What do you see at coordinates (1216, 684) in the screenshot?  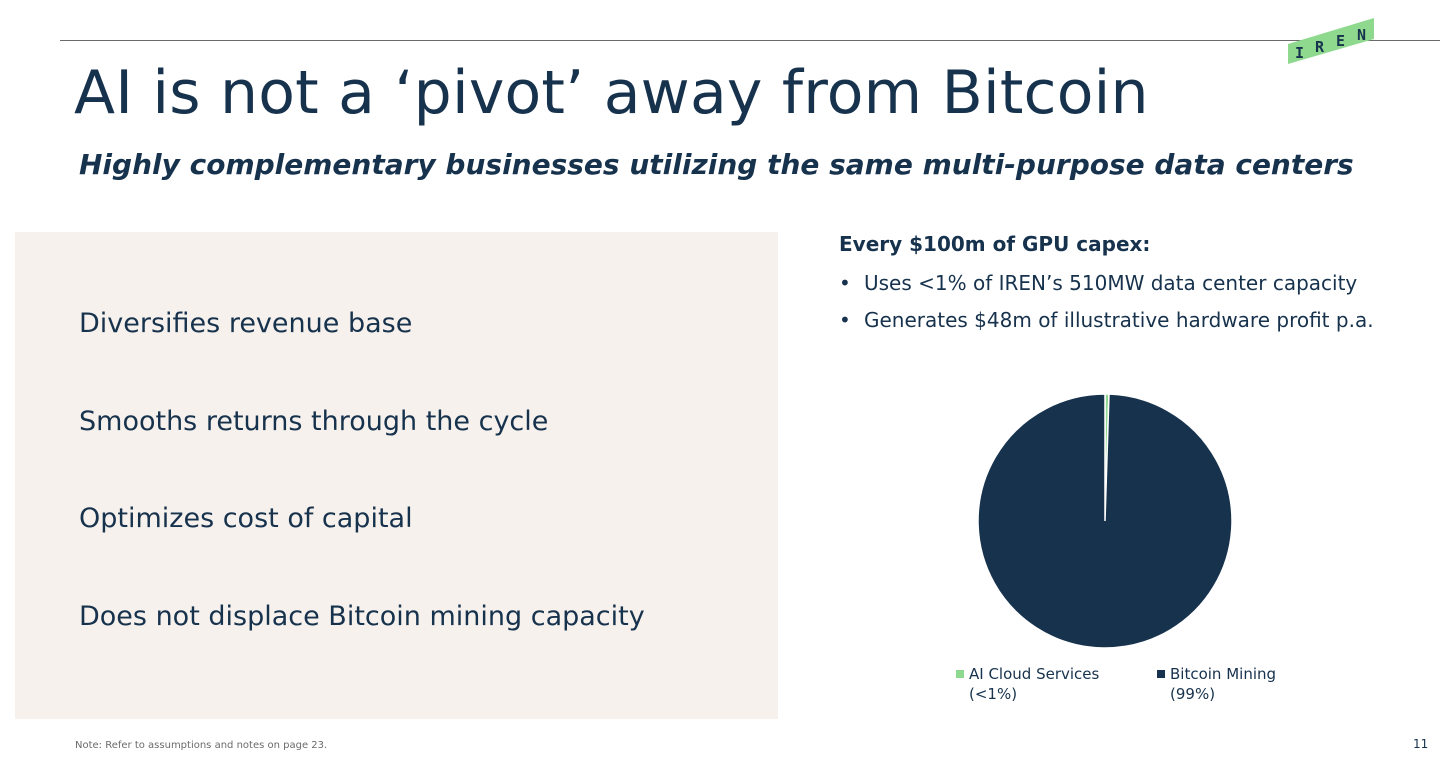 I see `legend-item-bitcoin: Bitcoin Mining (99%)` at bounding box center [1216, 684].